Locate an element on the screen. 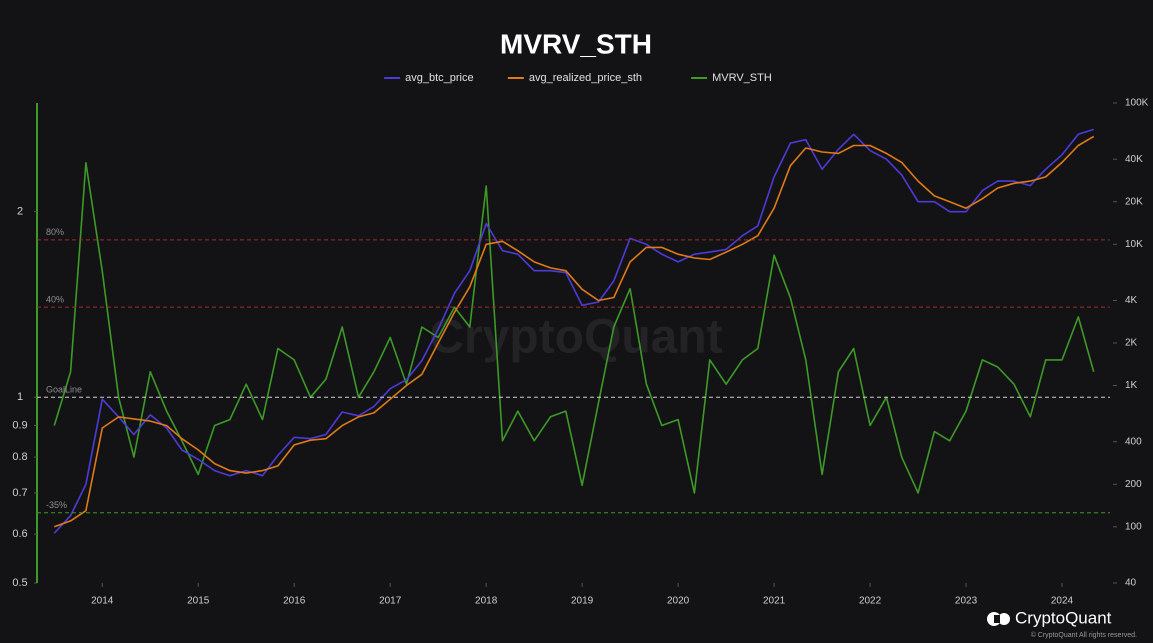  reference-label: 80% is located at coordinates (55, 232).